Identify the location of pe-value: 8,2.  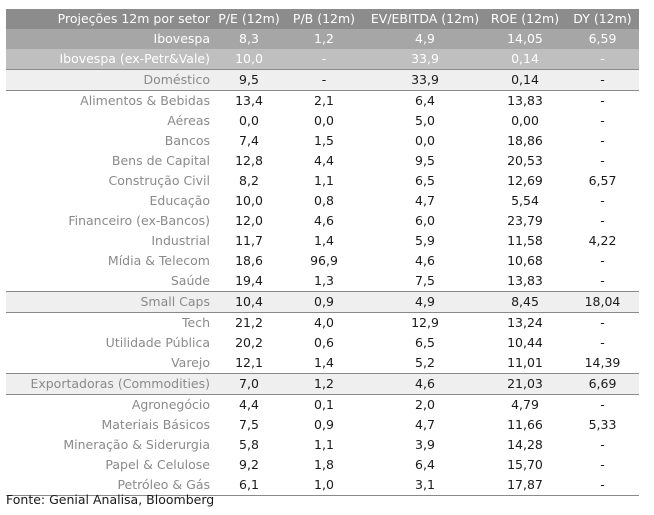
(249, 180).